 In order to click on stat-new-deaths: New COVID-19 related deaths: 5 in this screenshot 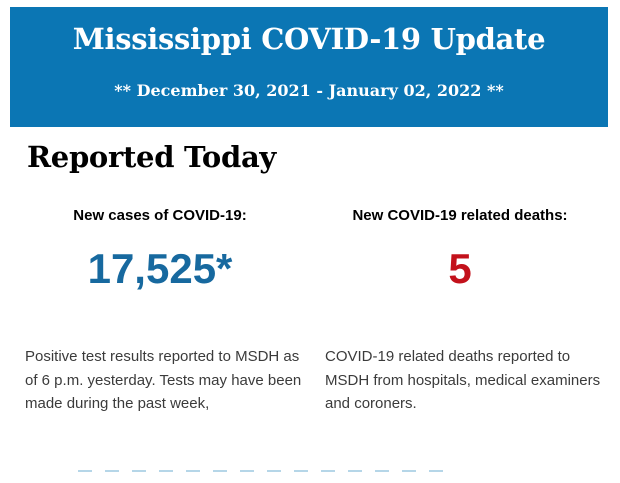, I will do `click(460, 249)`.